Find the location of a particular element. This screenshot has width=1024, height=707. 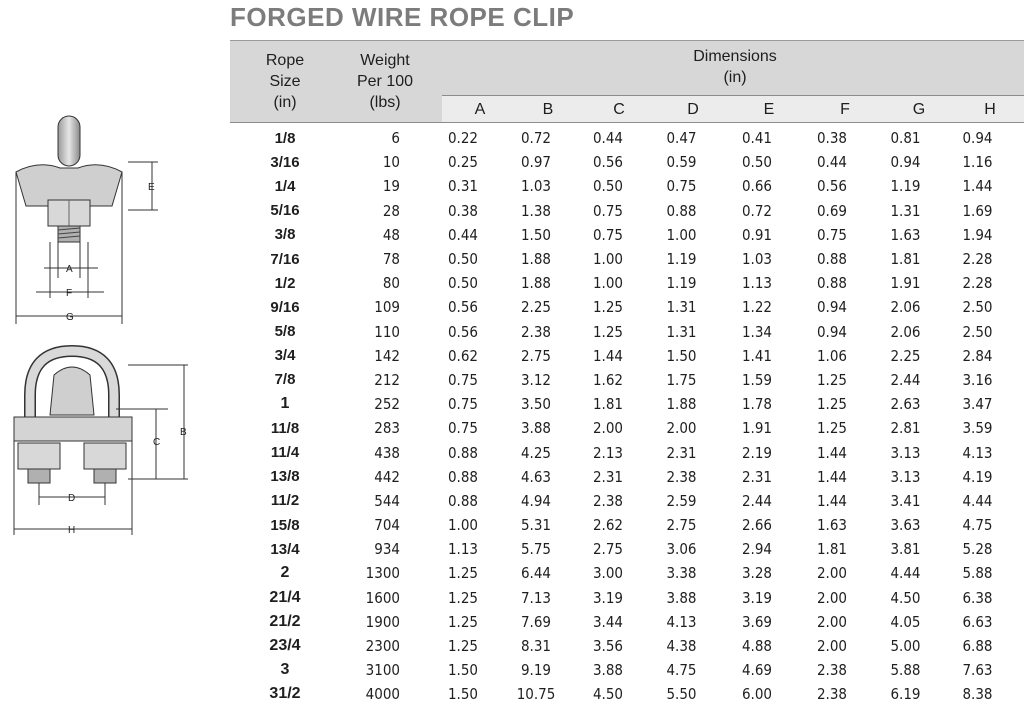

rope-size-cell: 11/2 is located at coordinates (285, 501).